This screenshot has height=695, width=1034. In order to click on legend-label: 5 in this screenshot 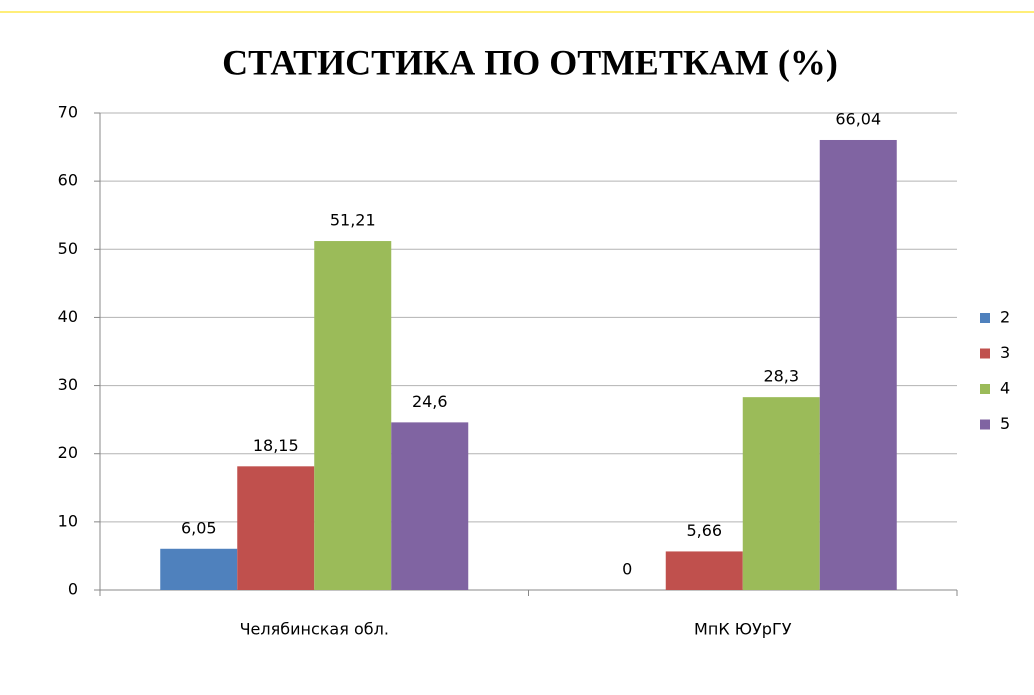, I will do `click(1005, 423)`.